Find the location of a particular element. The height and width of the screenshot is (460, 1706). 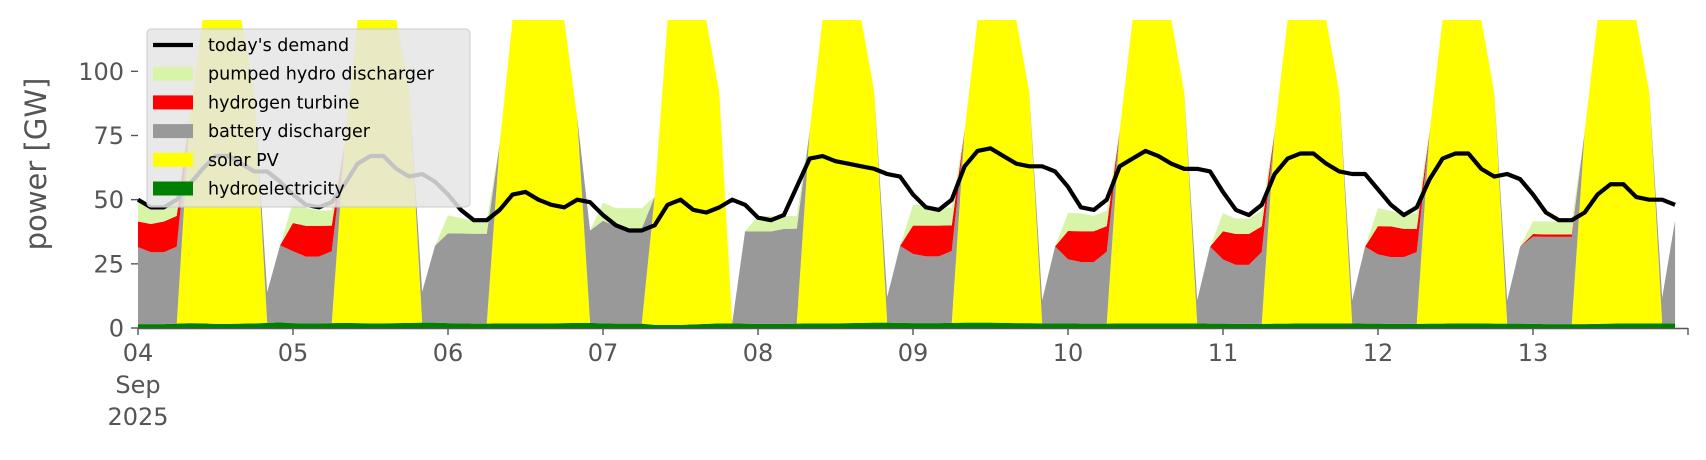

y-tick-label-75: 75 is located at coordinates (108, 136).